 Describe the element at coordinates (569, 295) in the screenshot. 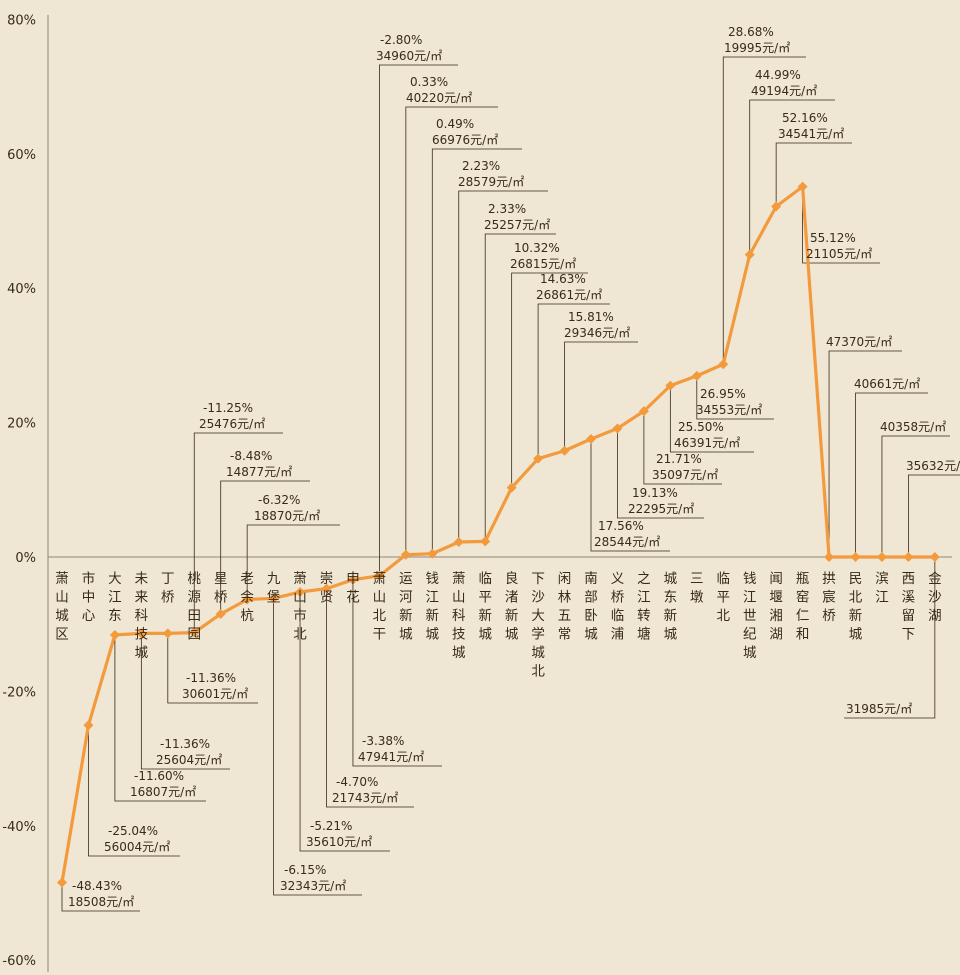

I see `data-label-price: 26861元/㎡` at that location.